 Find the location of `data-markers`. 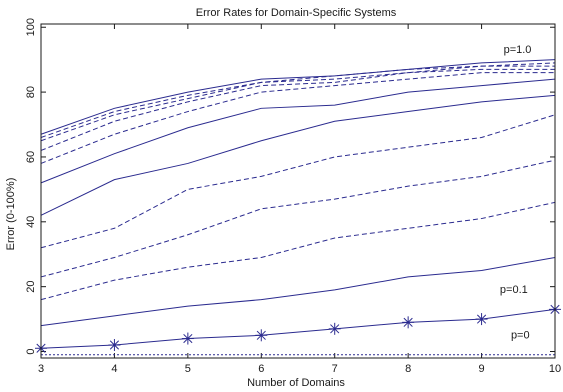

data-markers is located at coordinates (298, 329).